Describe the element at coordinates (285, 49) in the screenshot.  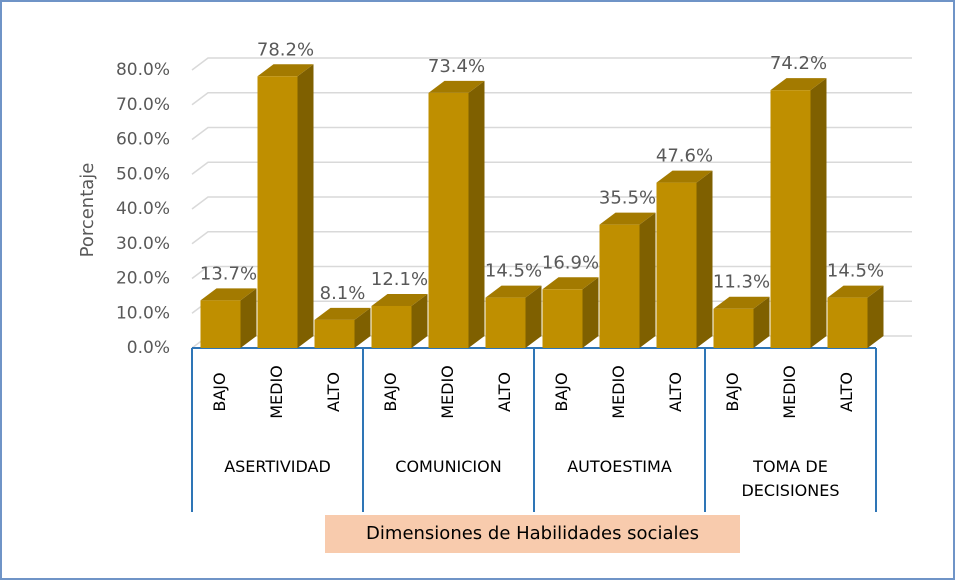
I see `value-label: 78.2%` at that location.